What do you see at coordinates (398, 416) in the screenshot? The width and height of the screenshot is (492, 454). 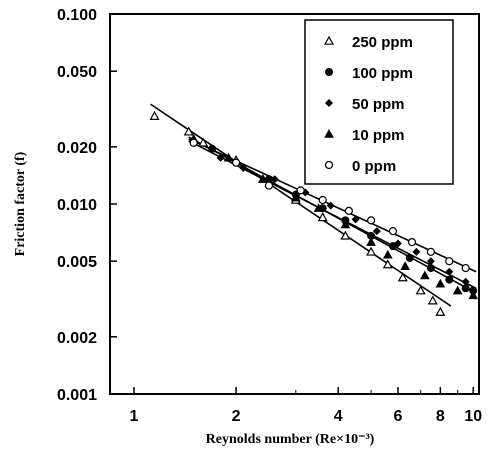 I see `x-tick-label: 6` at bounding box center [398, 416].